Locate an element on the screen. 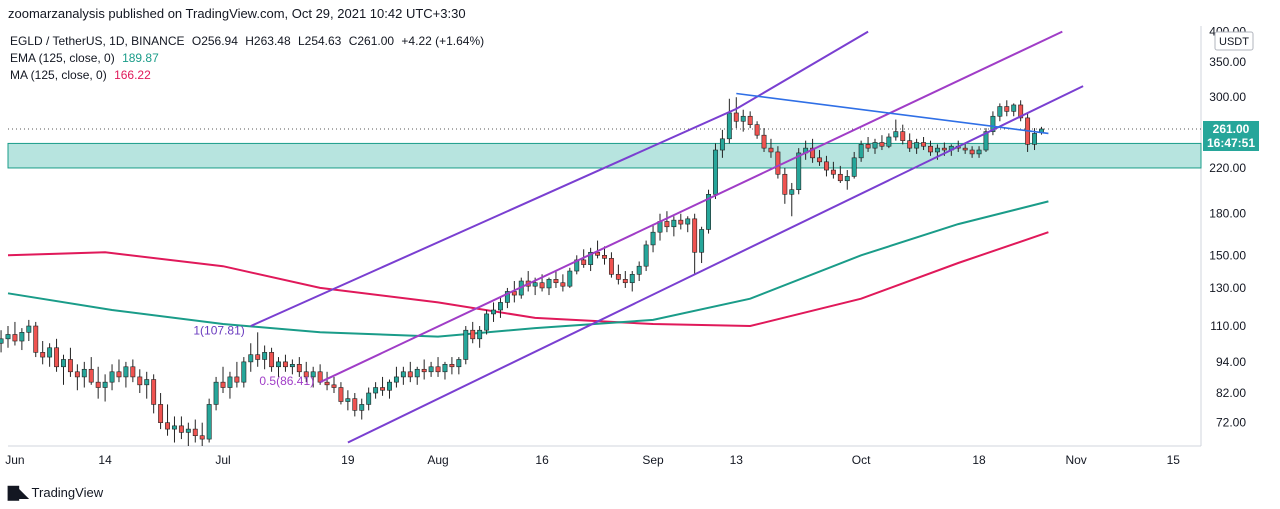 This screenshot has width=1280, height=509. legend-ema-row: EMA (125, close, 0) 189.87 is located at coordinates (84, 58).